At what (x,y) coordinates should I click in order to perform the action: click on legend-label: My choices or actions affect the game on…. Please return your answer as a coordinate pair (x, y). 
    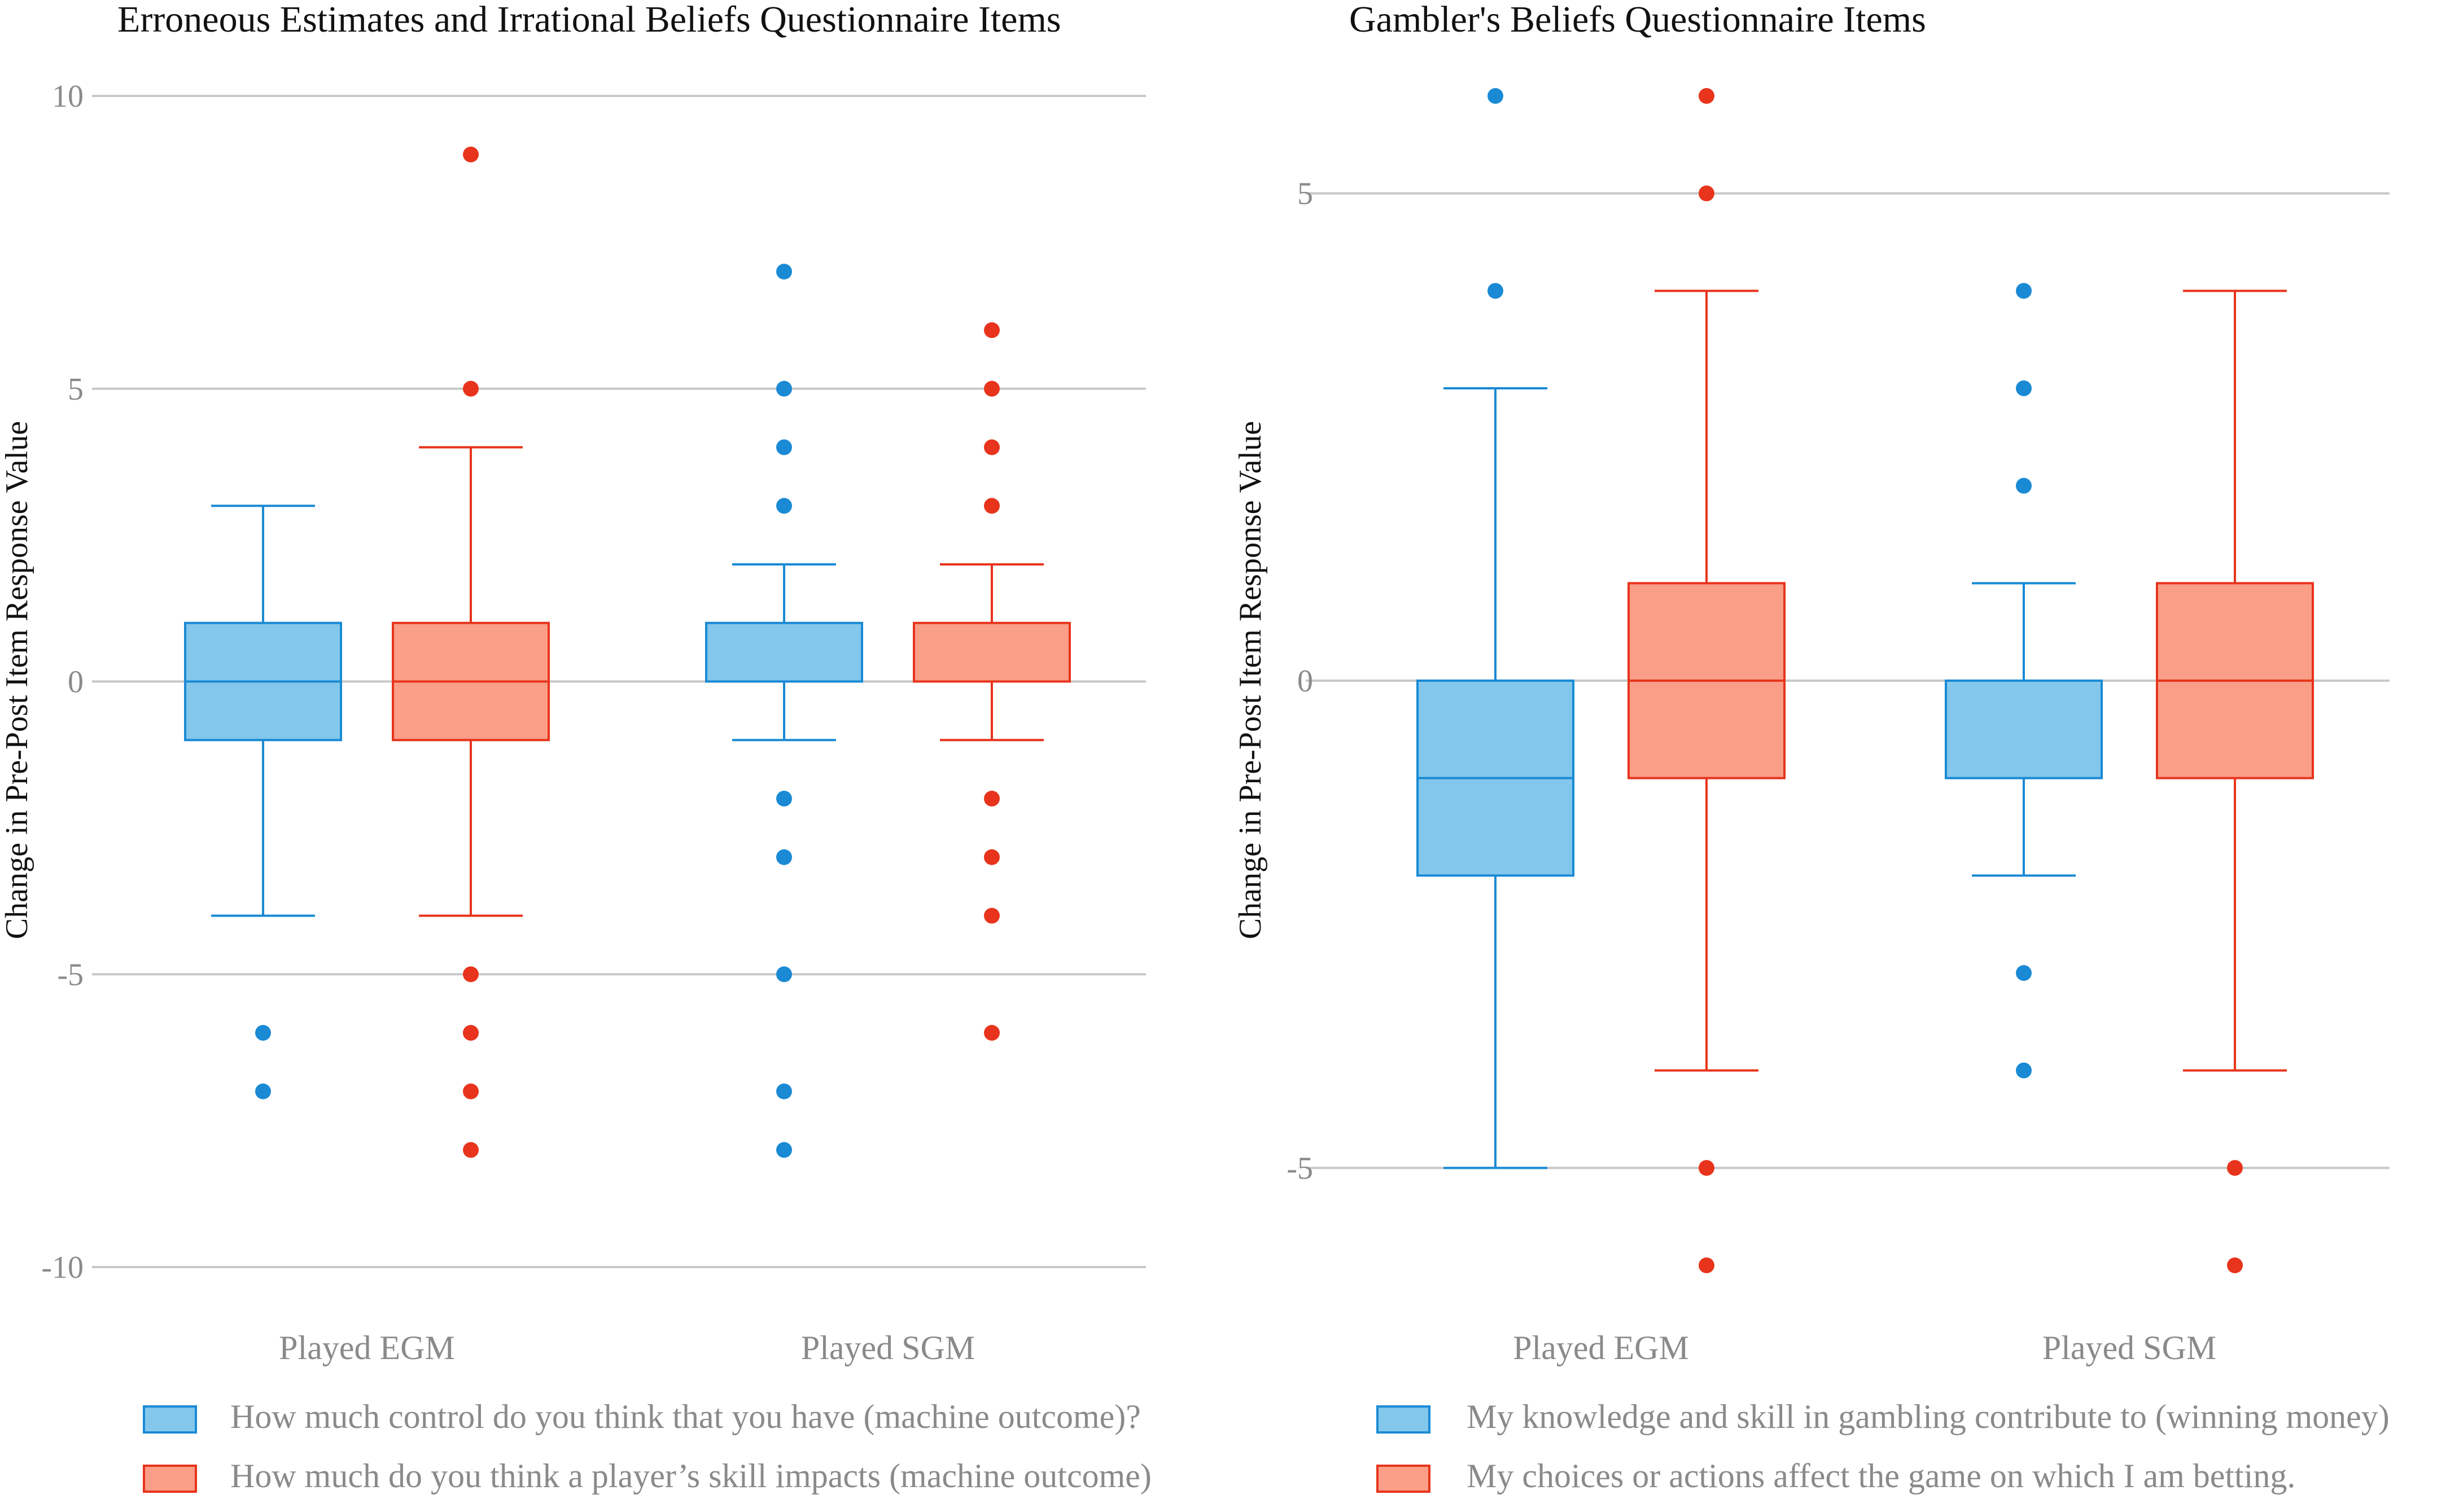
    Looking at the image, I should click on (1881, 1476).